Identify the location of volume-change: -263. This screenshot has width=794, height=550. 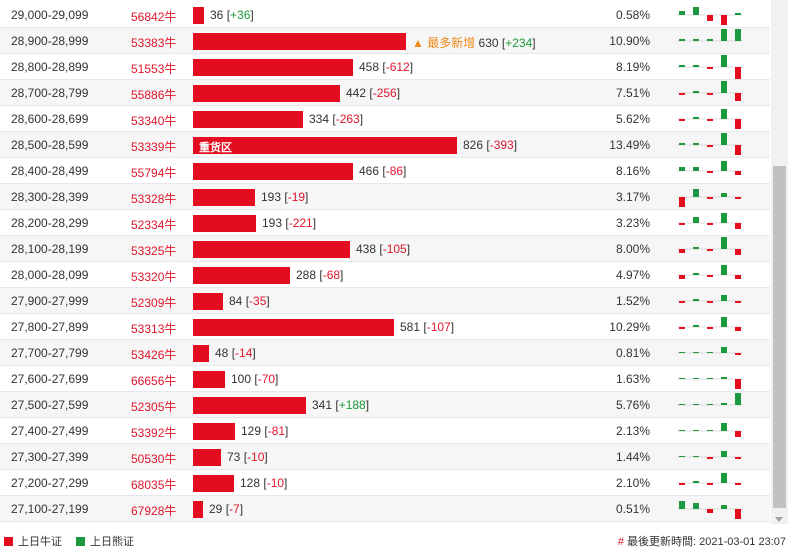
(347, 119).